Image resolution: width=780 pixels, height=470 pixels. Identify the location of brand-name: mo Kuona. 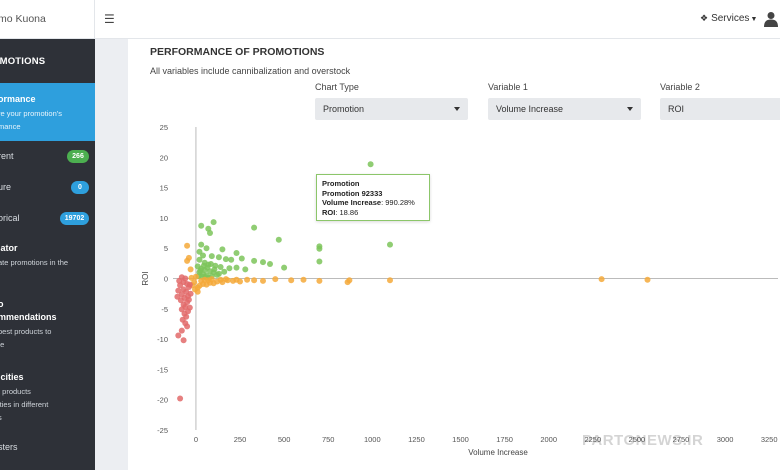
(23, 19).